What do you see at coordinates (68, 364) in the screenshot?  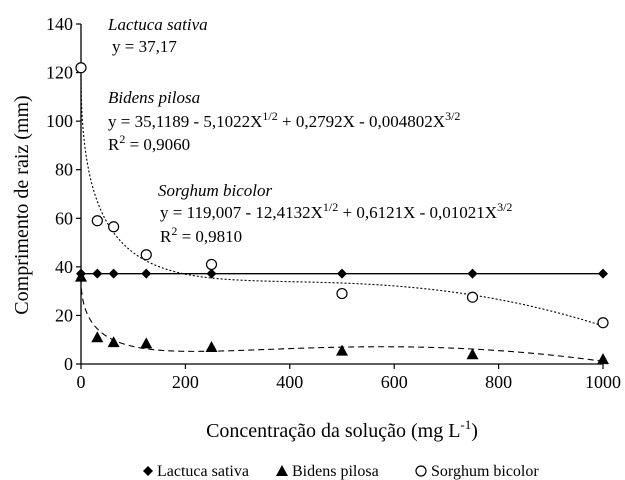 I see `y-tick-label: 0` at bounding box center [68, 364].